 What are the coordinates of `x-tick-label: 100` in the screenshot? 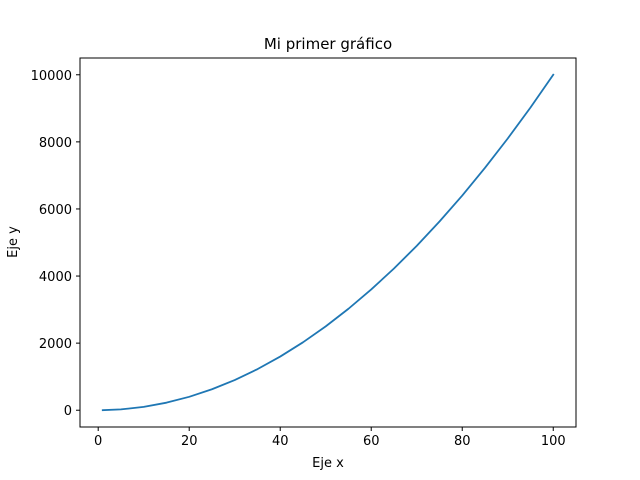 It's located at (553, 441).